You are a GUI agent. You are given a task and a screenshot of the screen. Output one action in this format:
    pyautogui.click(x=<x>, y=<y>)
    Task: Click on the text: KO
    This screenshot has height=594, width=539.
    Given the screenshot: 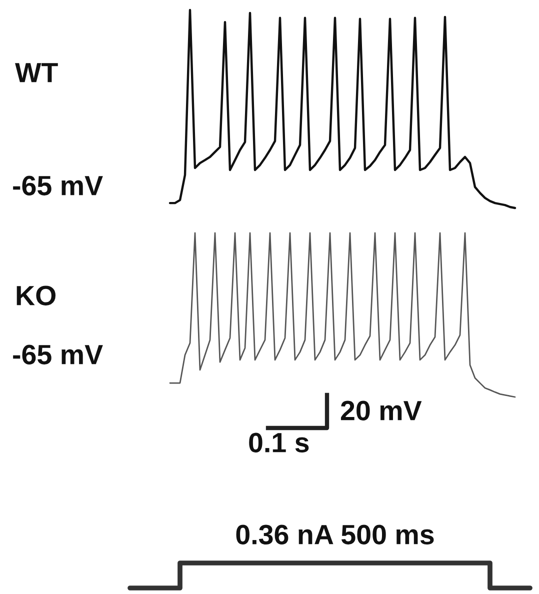 What is the action you would take?
    pyautogui.click(x=36, y=296)
    